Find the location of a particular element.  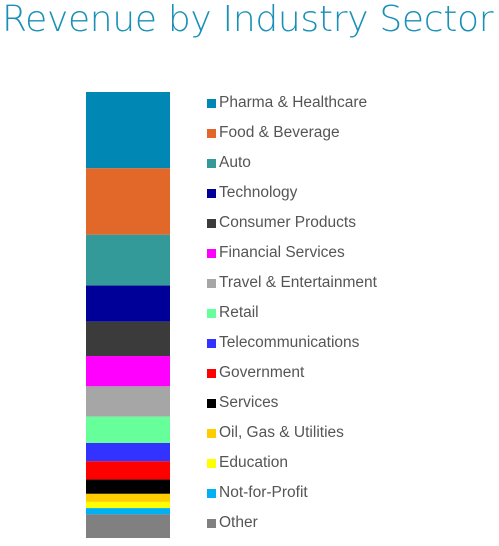

legend-label: Retail is located at coordinates (239, 312).